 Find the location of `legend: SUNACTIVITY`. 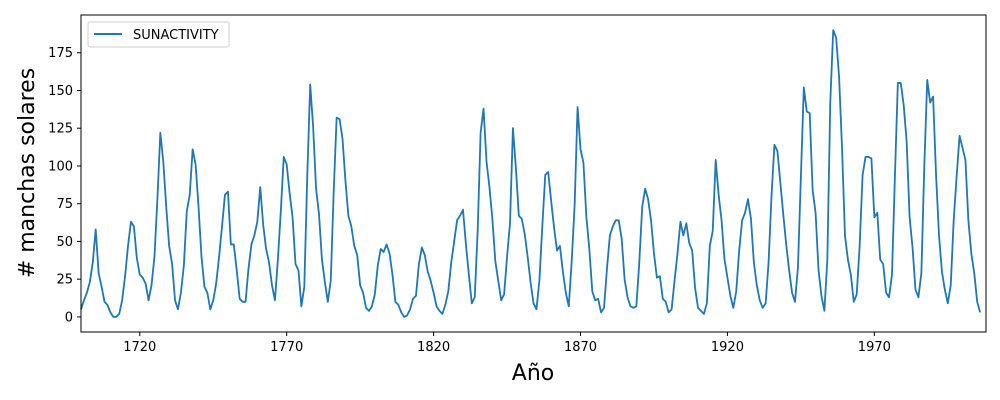

legend: SUNACTIVITY is located at coordinates (158, 34).